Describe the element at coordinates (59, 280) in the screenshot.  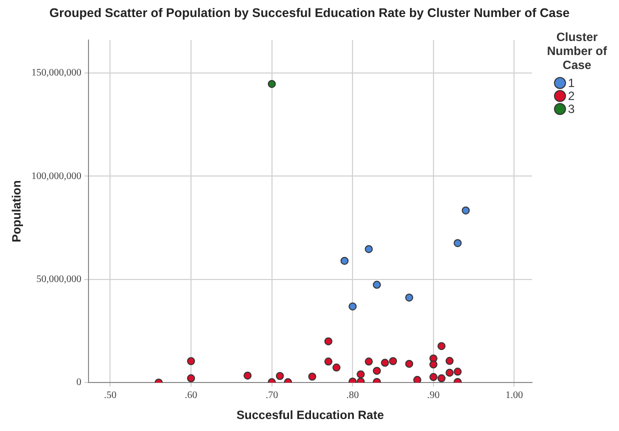
I see `y-tick-label: 50,000,000` at that location.